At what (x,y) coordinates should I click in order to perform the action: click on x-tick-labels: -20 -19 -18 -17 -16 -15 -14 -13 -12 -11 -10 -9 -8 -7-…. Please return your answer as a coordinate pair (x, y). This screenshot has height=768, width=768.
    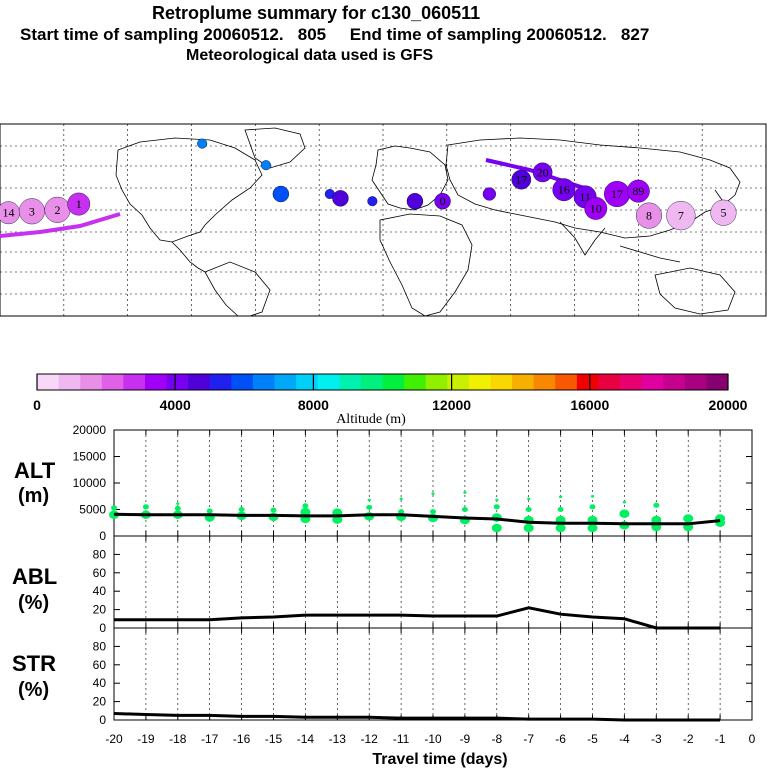
    Looking at the image, I should click on (430, 739).